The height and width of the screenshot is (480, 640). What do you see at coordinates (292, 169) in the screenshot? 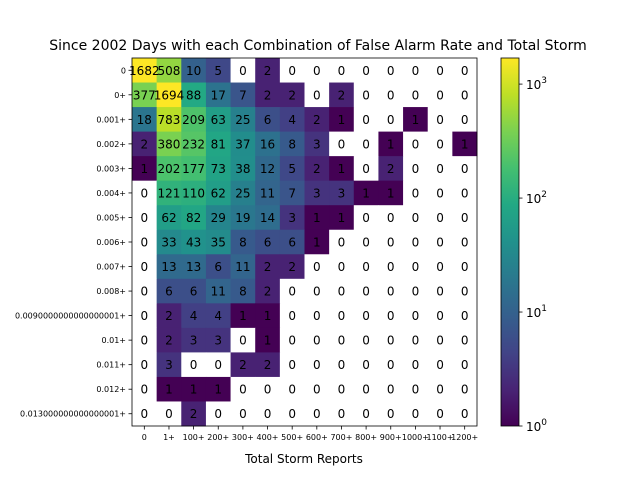
I see `cell-value-label: 5` at bounding box center [292, 169].